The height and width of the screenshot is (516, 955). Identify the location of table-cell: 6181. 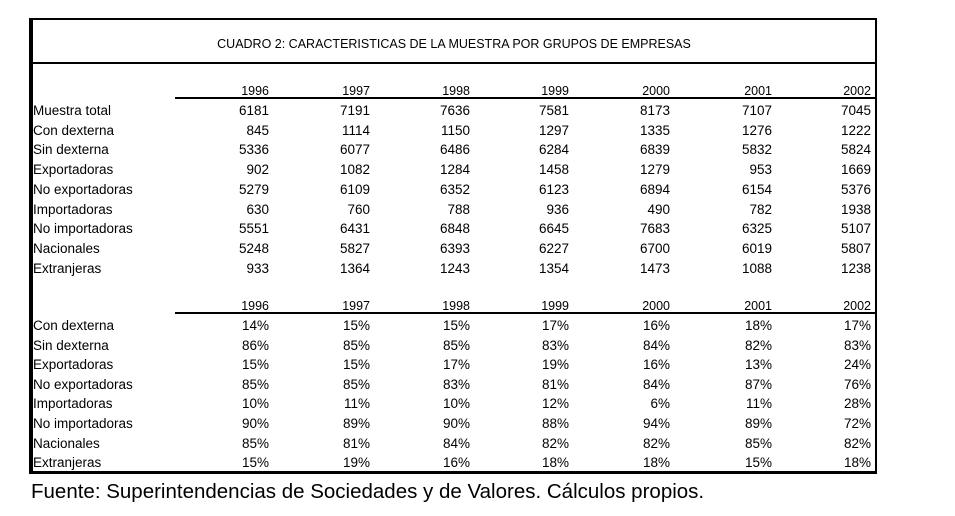
(253, 110).